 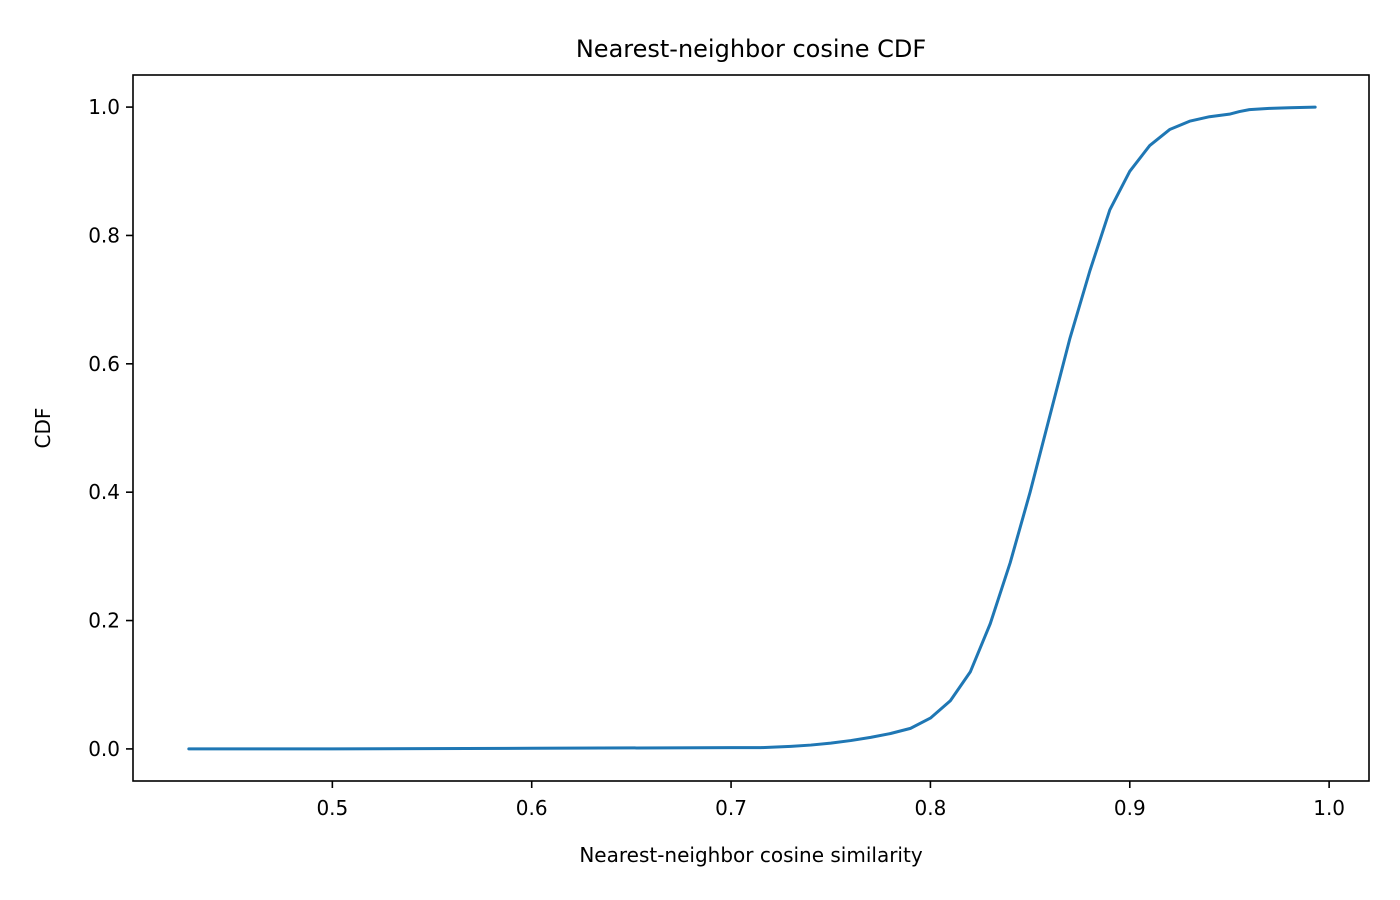 I want to click on x-axis-title: Nearest-neighbor cosine similarity, so click(x=751, y=855).